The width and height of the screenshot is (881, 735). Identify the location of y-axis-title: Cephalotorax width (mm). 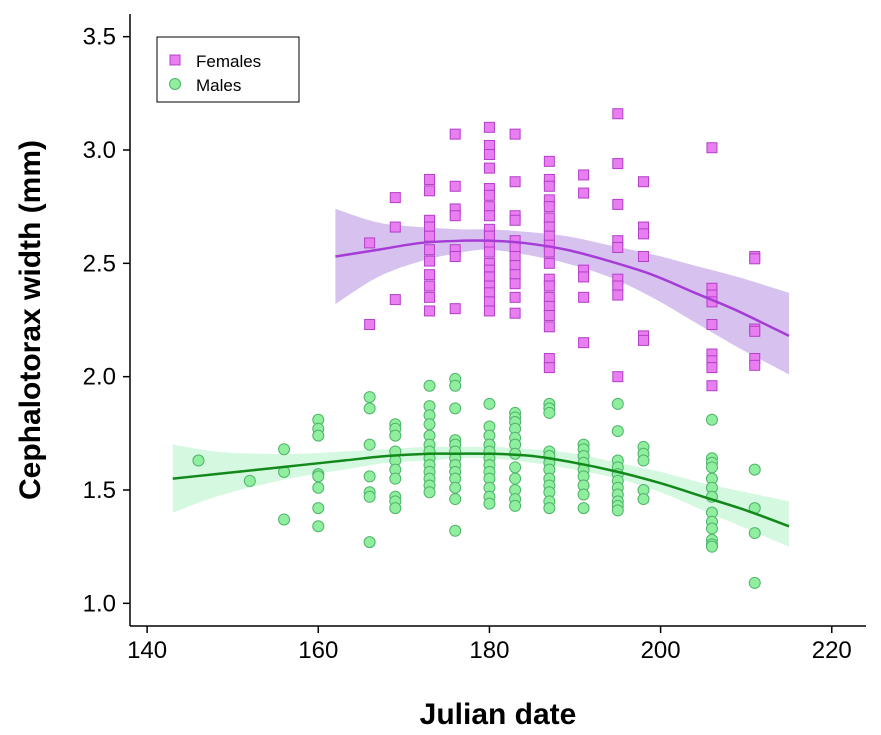
(30, 320).